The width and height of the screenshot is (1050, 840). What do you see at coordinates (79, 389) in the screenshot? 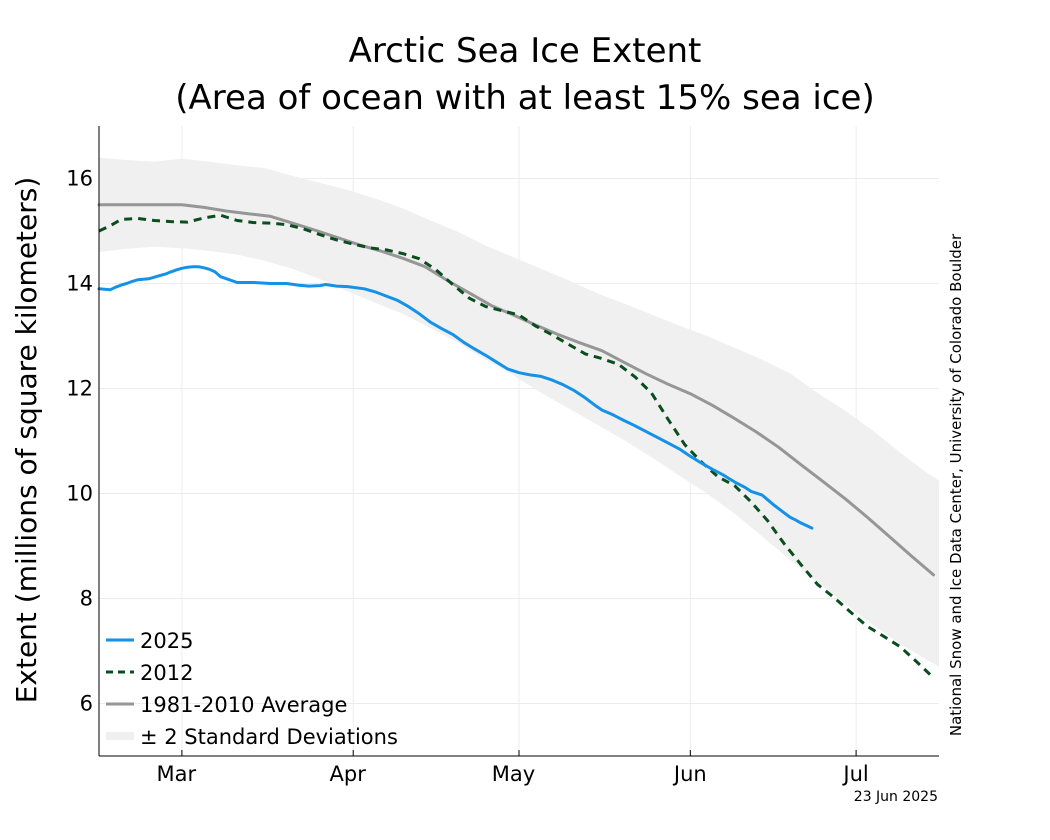
I see `y-tick-label-3: 12` at bounding box center [79, 389].